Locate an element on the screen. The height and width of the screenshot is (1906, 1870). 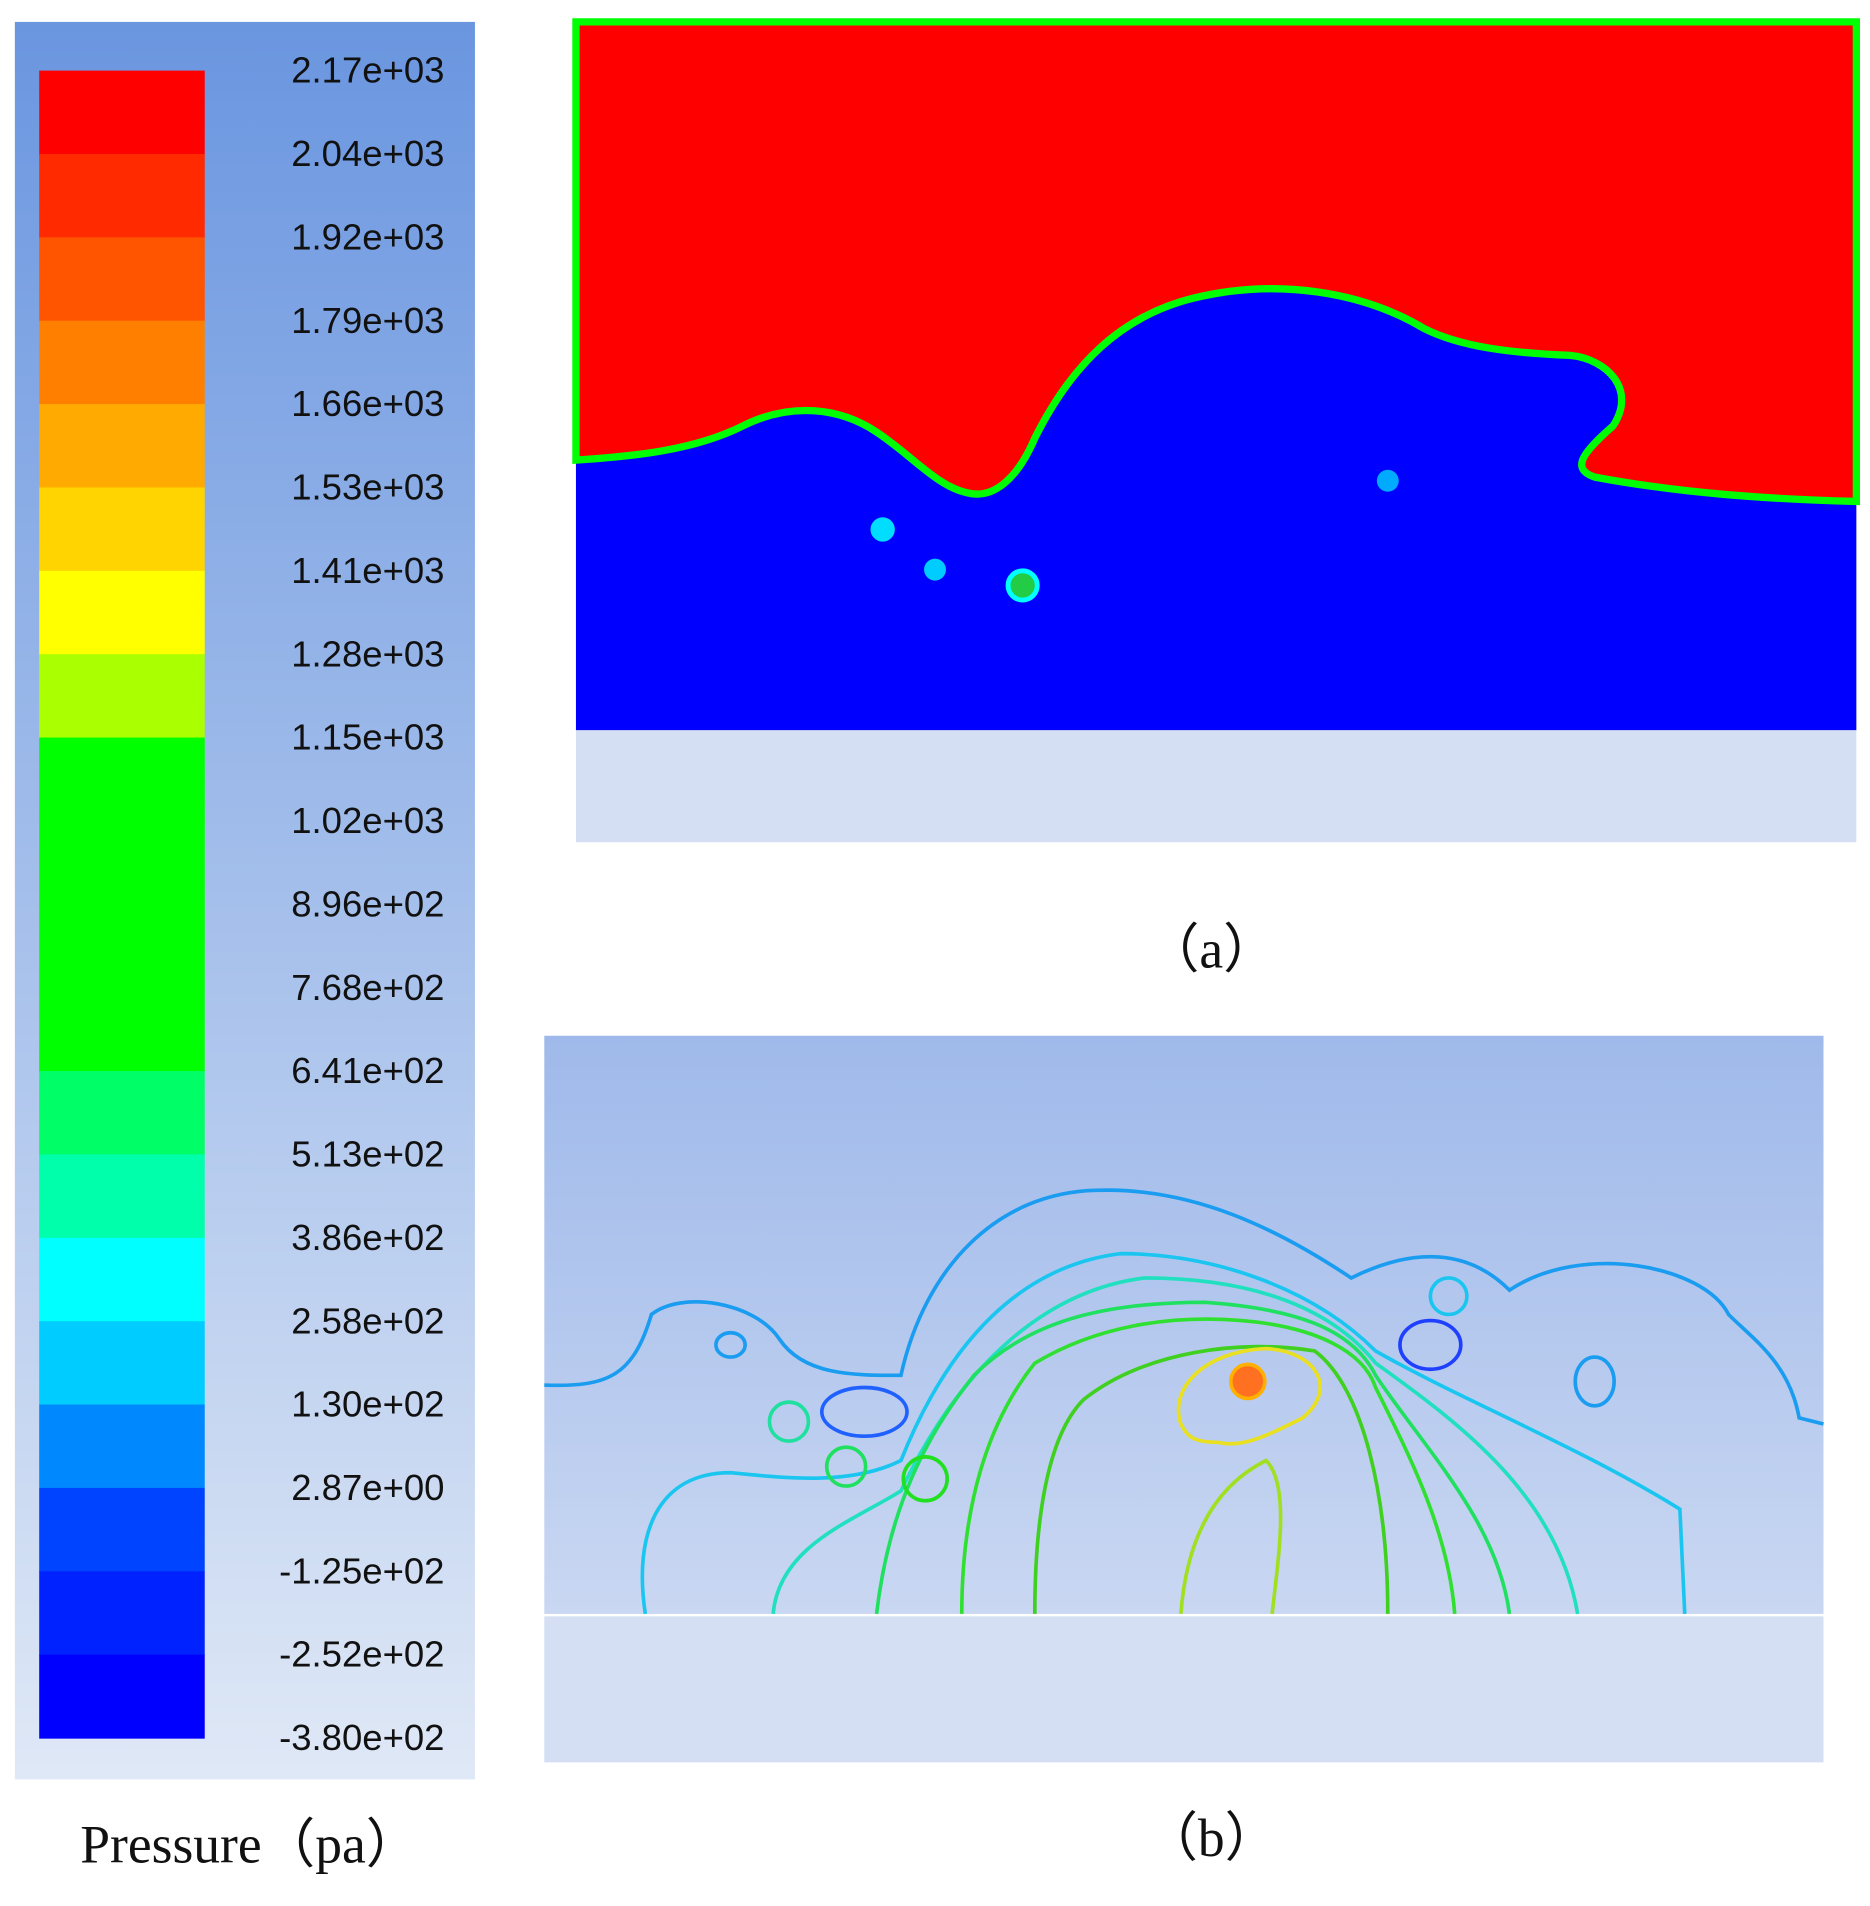
colorbar-label: -2.52e+02 is located at coordinates (361, 1654).